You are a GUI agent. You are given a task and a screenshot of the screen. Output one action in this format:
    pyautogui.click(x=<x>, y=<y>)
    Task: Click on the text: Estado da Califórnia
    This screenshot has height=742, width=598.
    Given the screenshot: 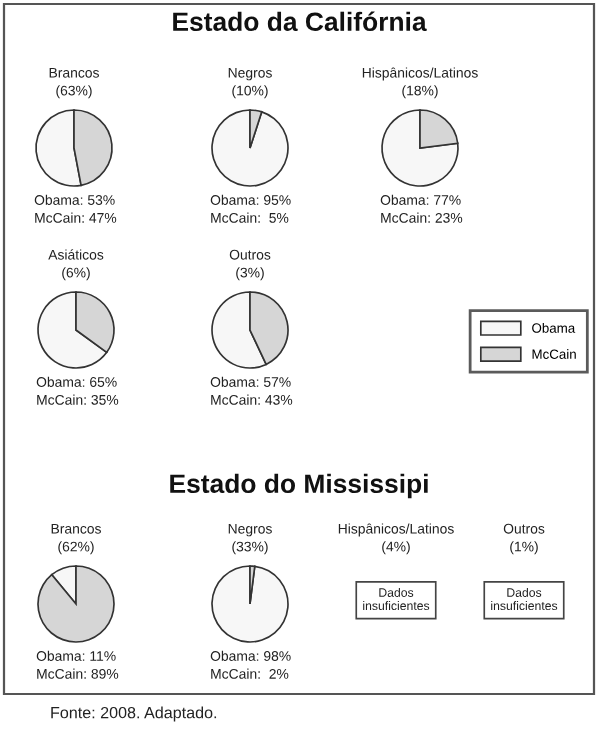 What is the action you would take?
    pyautogui.click(x=300, y=21)
    